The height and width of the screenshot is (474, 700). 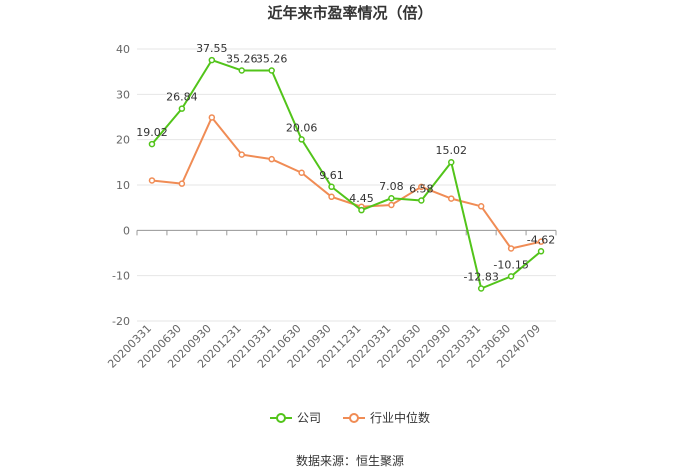 I want to click on y-tick-label: 40, so click(x=123, y=49).